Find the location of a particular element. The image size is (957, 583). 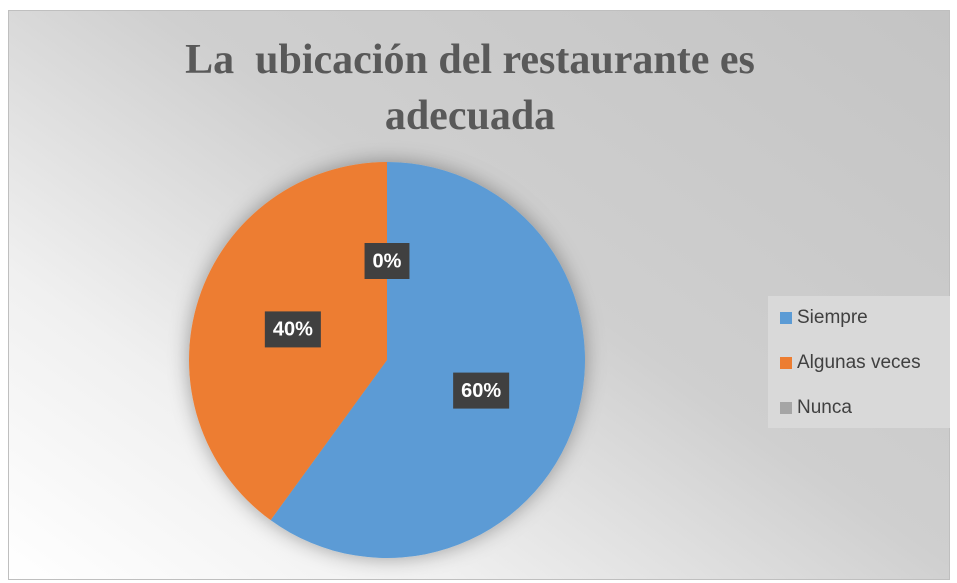

data-label: 40% is located at coordinates (293, 330).